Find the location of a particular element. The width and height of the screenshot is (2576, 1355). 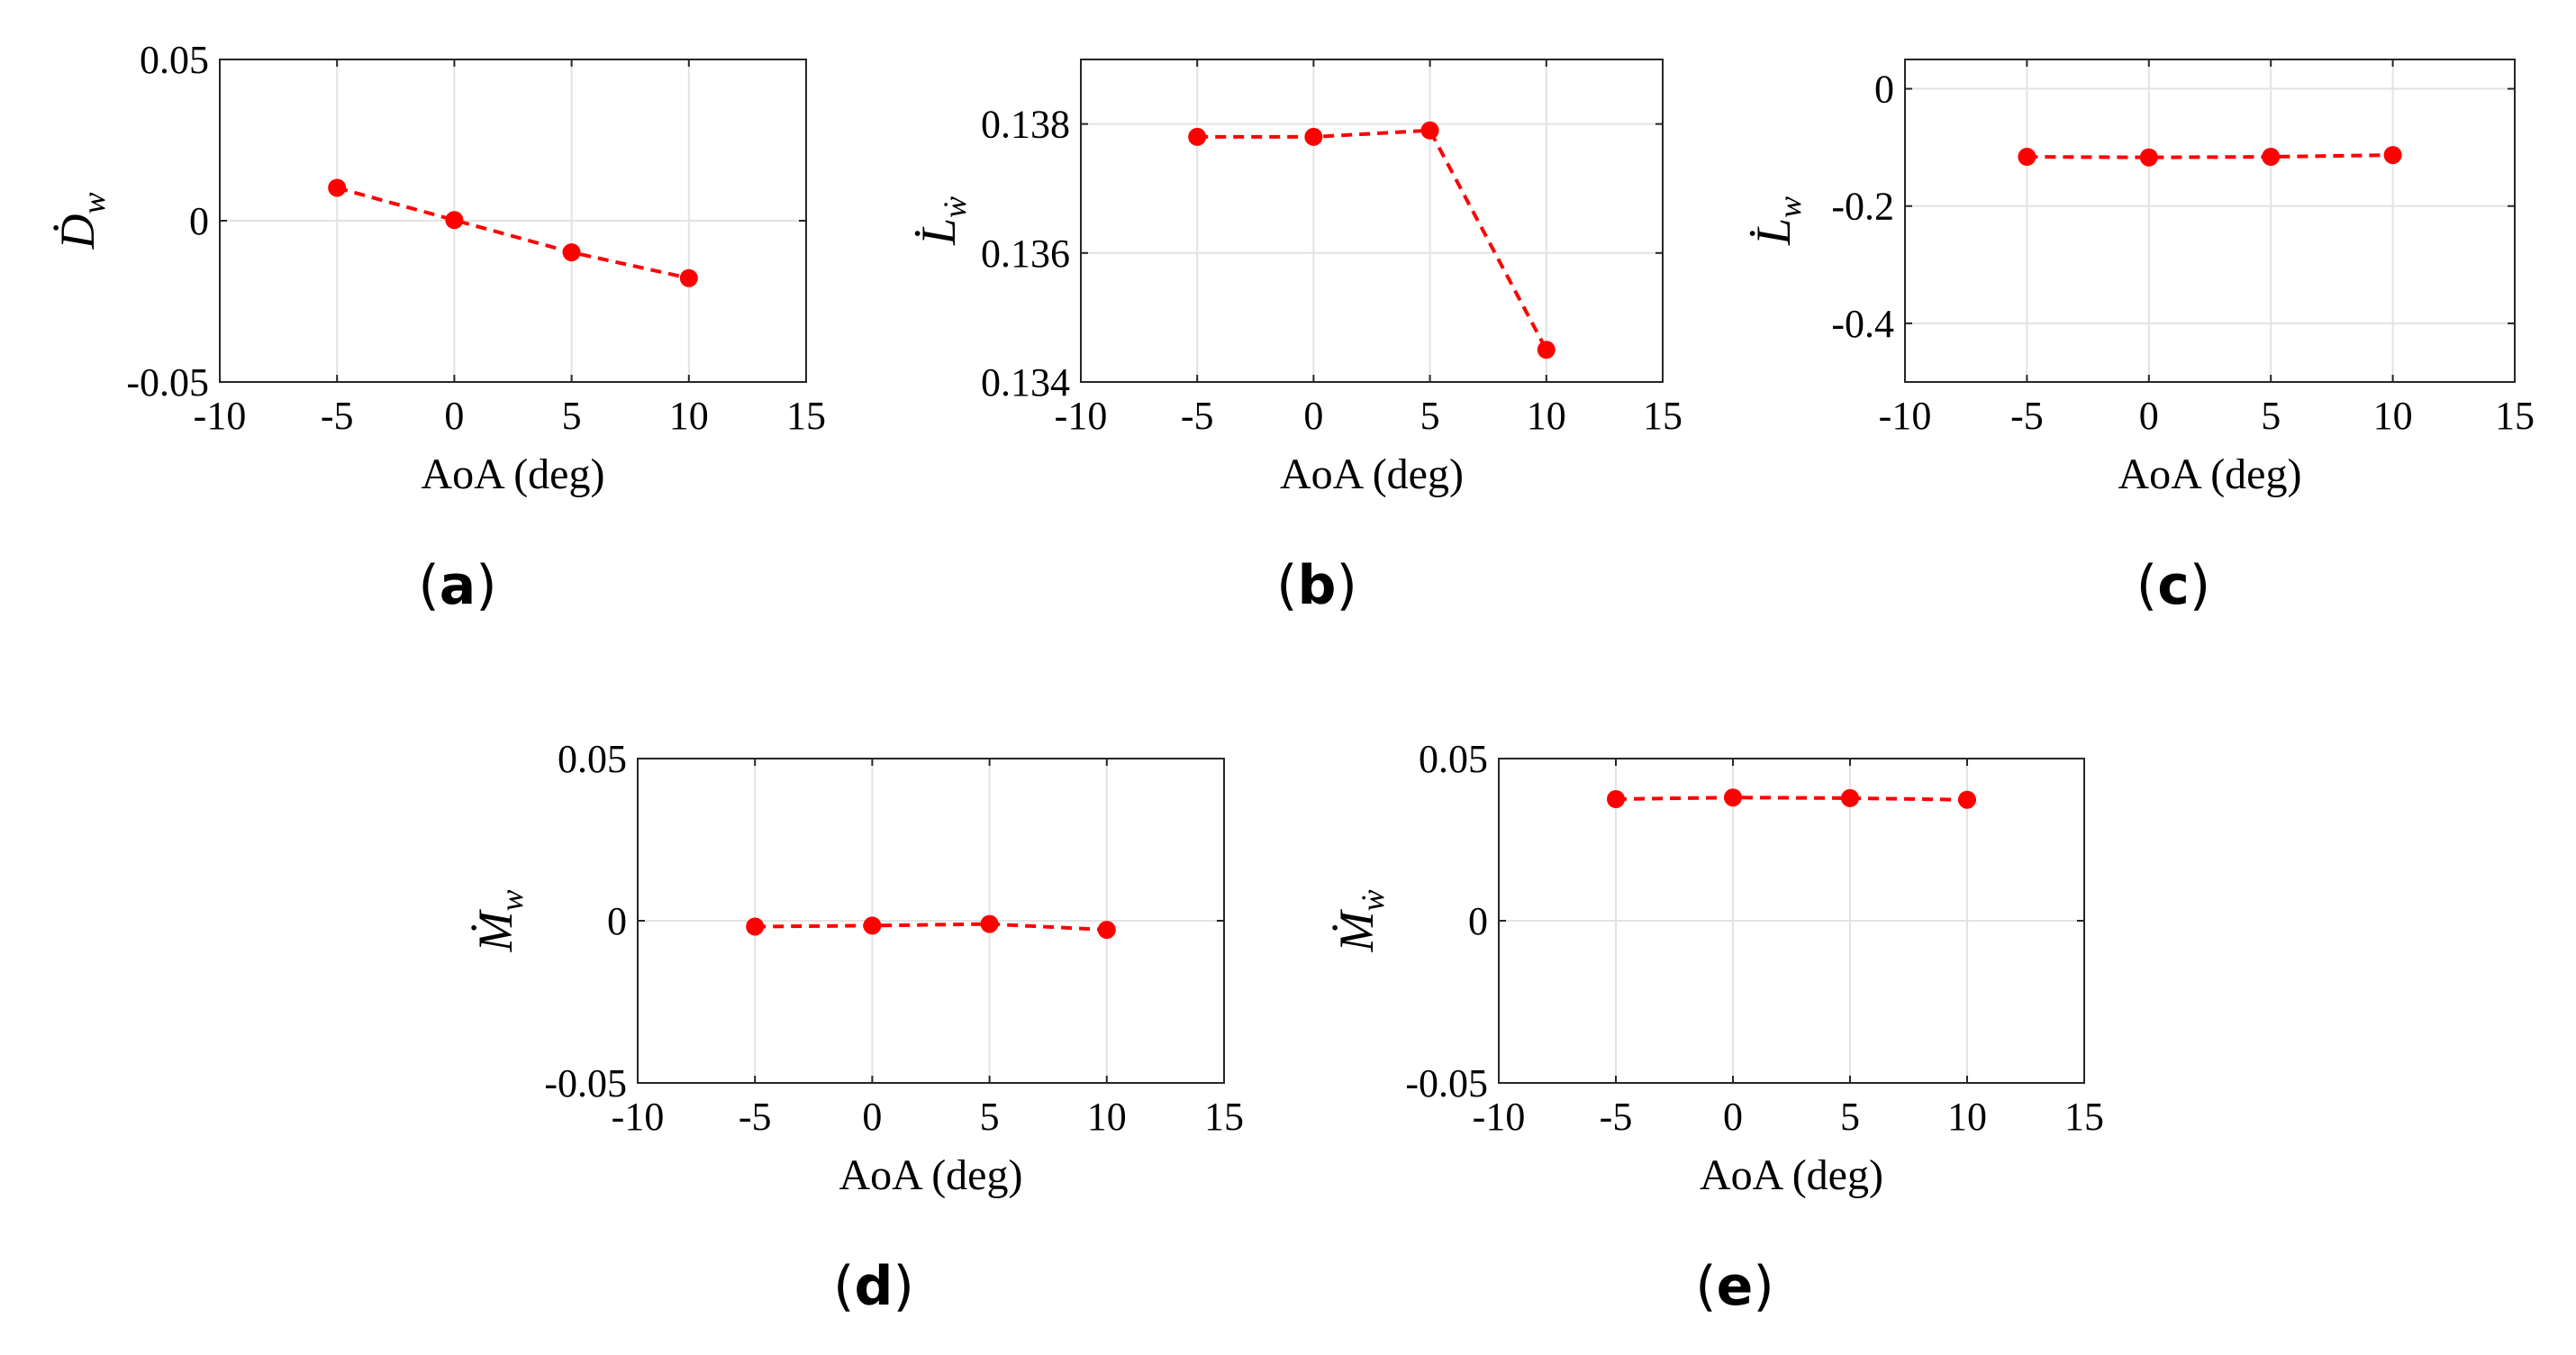

y-axis-label-main: Ḋ is located at coordinates (77, 232).